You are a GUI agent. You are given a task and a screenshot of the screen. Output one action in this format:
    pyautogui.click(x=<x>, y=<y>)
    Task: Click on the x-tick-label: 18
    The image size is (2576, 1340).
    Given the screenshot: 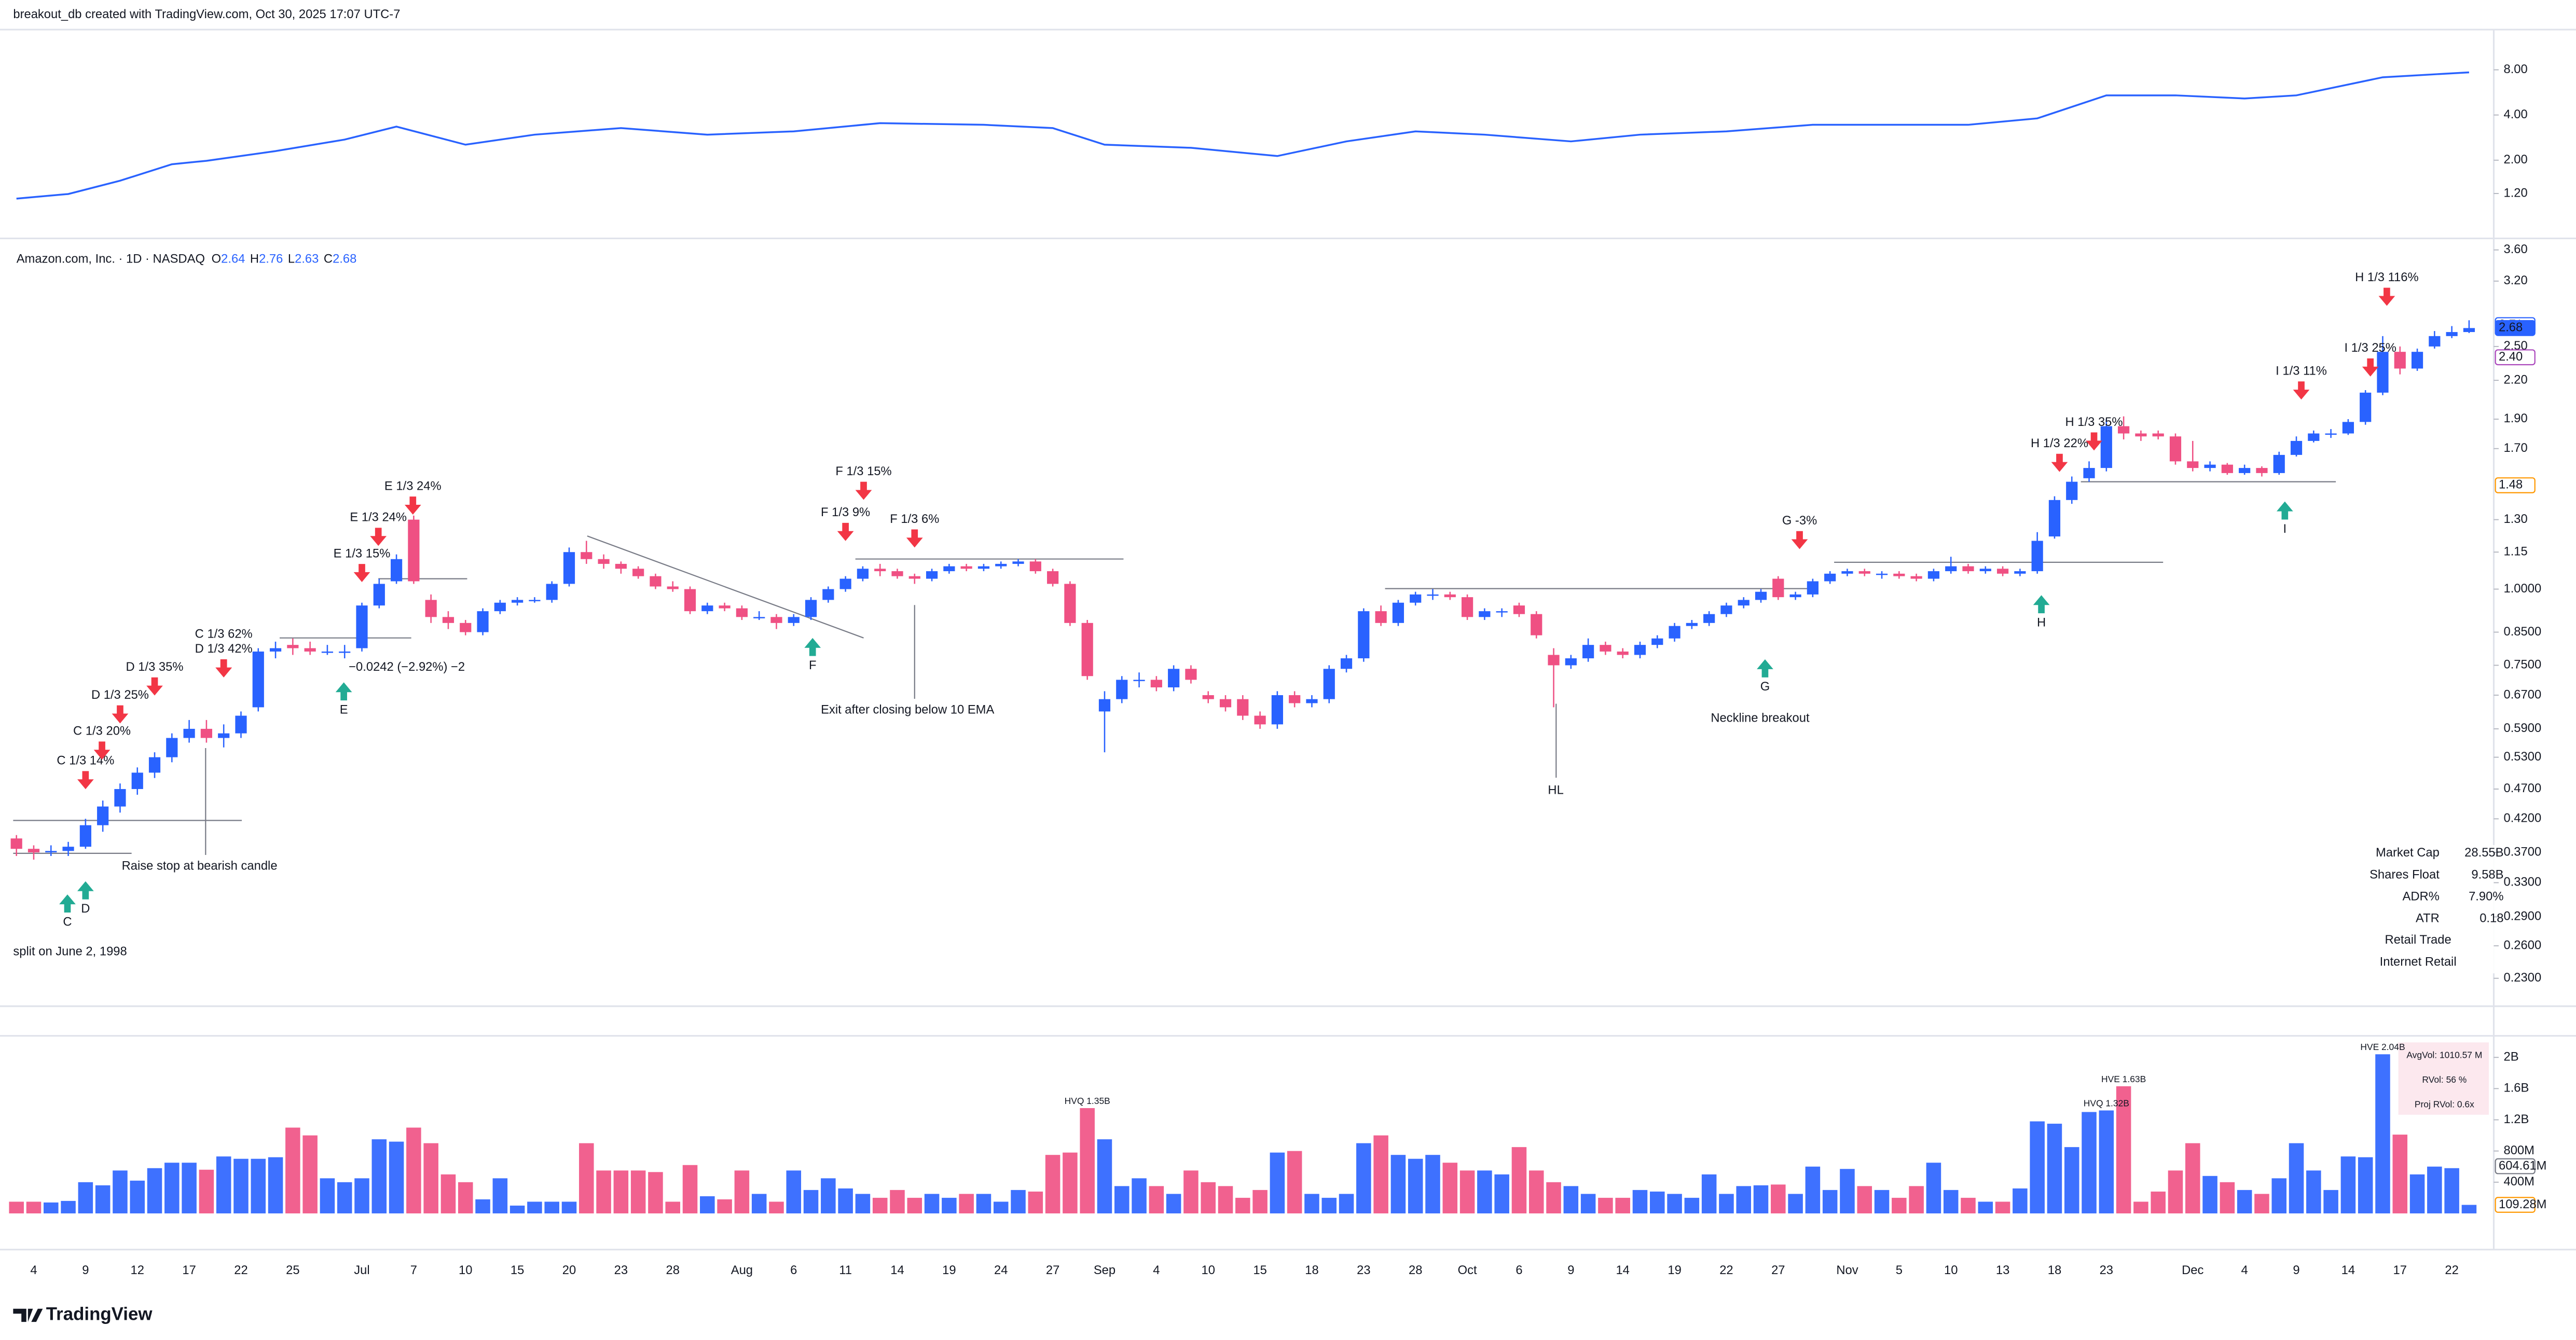 What is the action you would take?
    pyautogui.click(x=1311, y=1270)
    